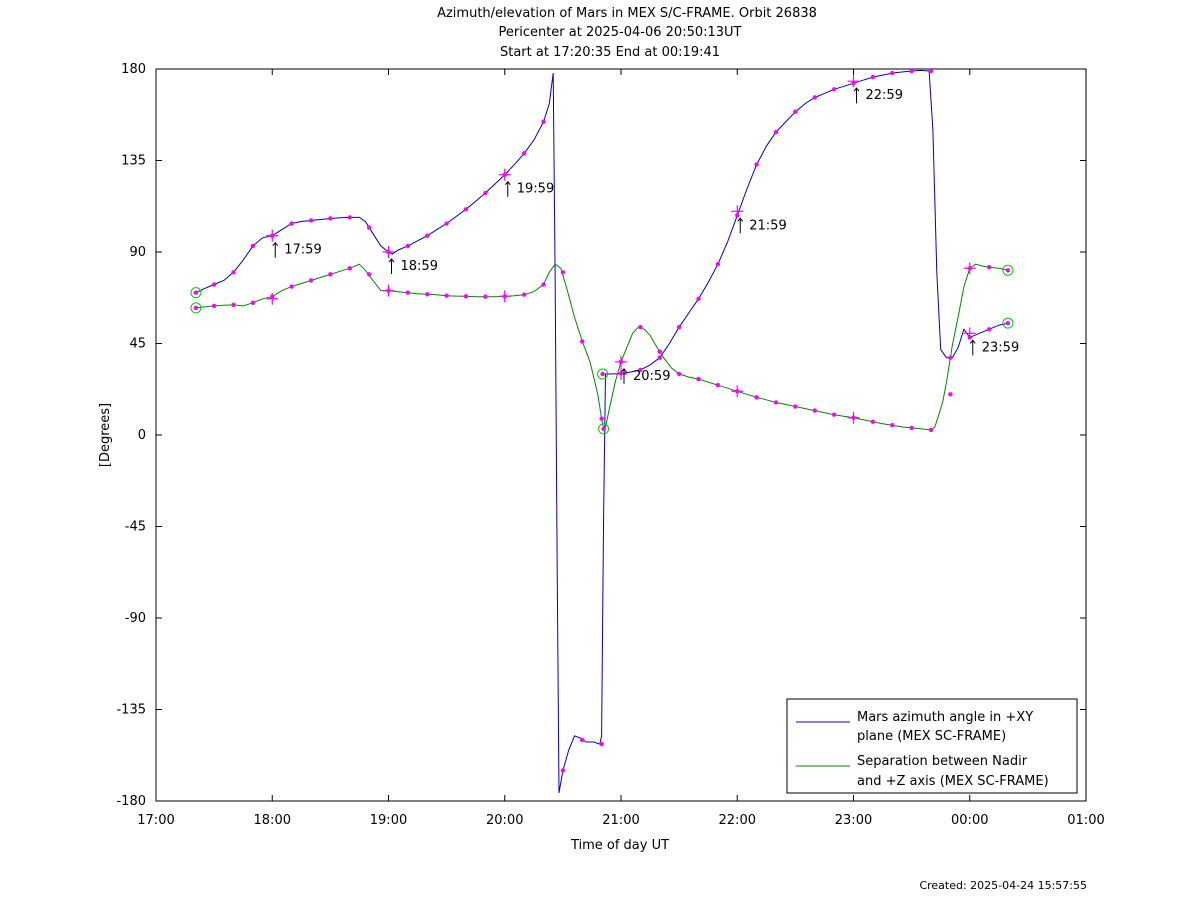 The image size is (1200, 901). I want to click on y-tick-label: 90, so click(137, 252).